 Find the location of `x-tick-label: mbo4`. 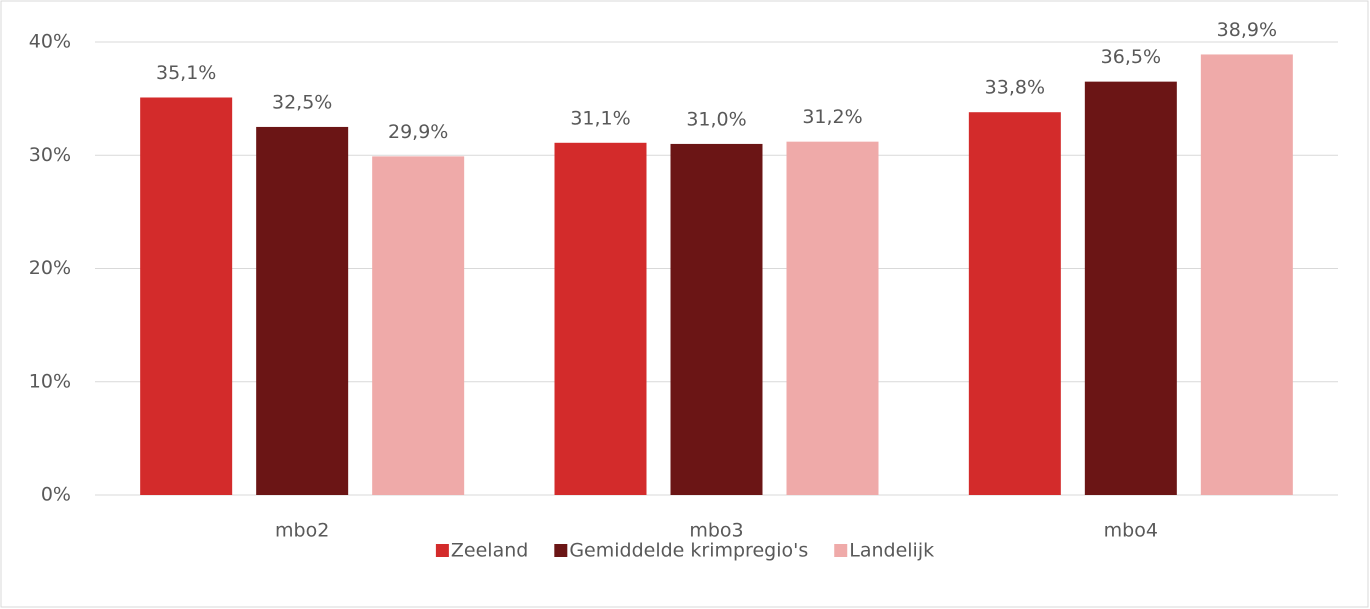

x-tick-label: mbo4 is located at coordinates (1131, 531).